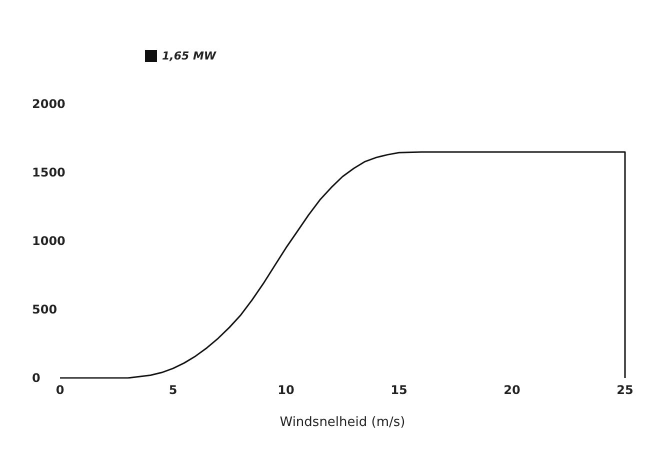 This screenshot has width=667, height=450. I want to click on legend-label: 1,65 MW, so click(189, 56).